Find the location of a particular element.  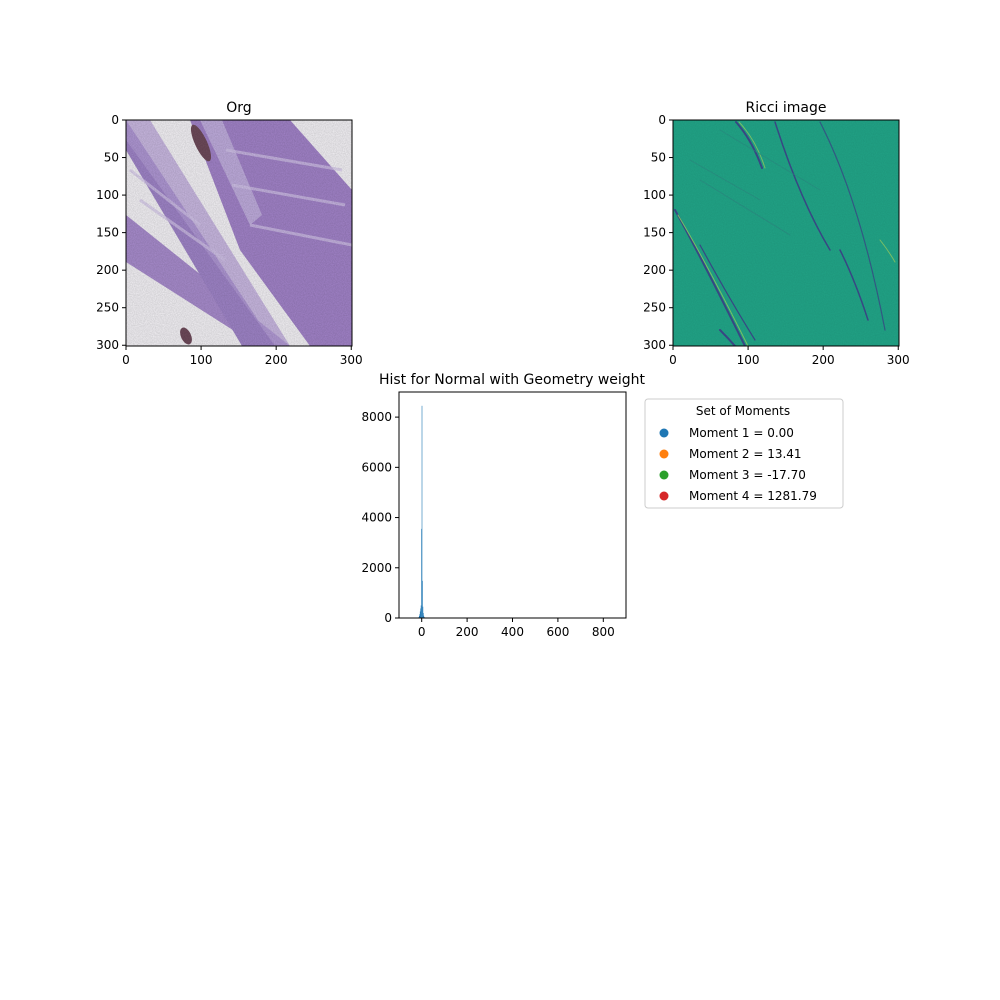

legend-label: Moment 2 = 13.41 is located at coordinates (745, 454).